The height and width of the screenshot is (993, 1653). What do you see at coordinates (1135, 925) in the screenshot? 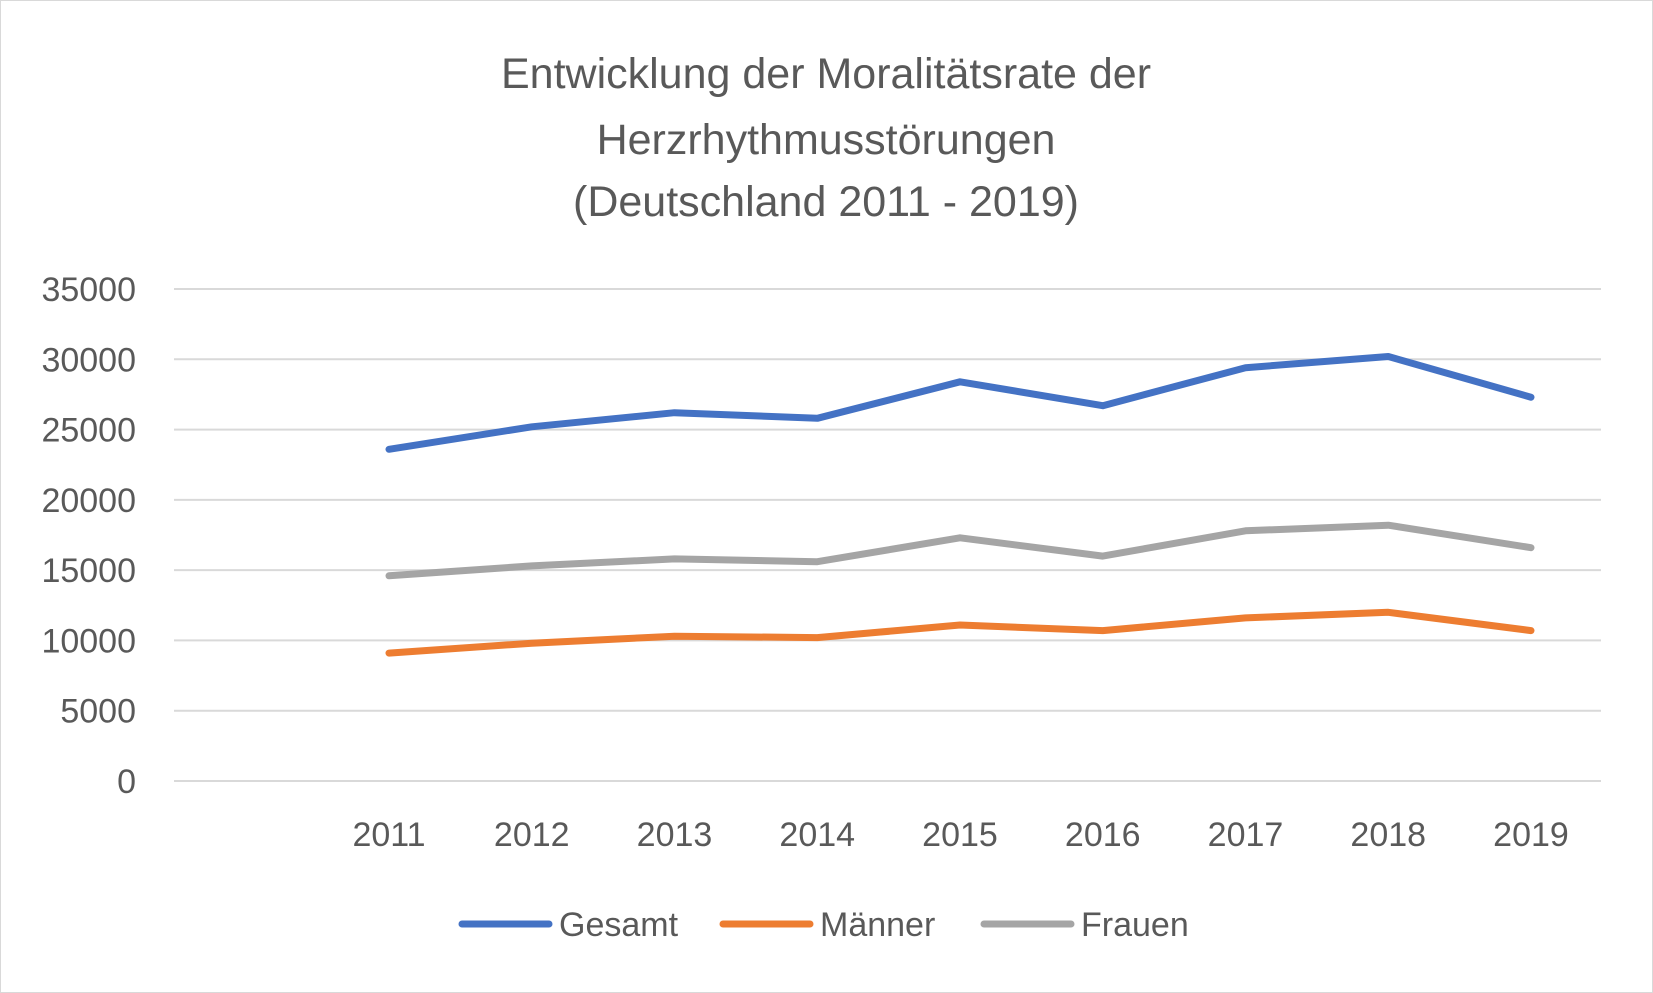
I see `legend-label: Frauen` at bounding box center [1135, 925].